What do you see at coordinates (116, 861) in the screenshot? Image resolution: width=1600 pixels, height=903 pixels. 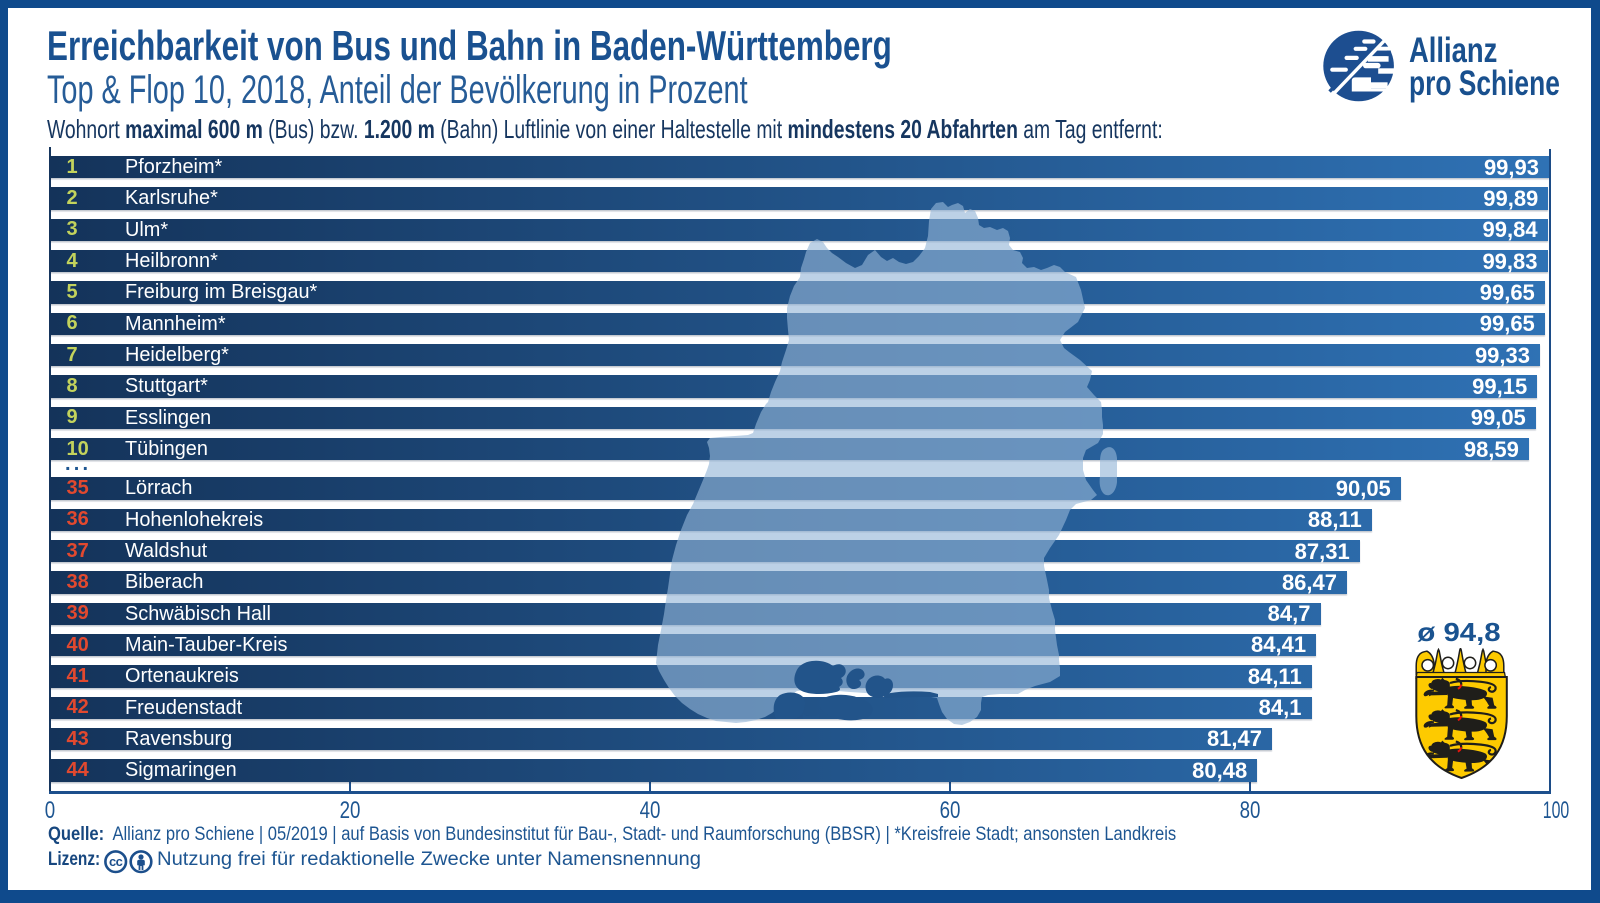 I see `svg-text: cc` at bounding box center [116, 861].